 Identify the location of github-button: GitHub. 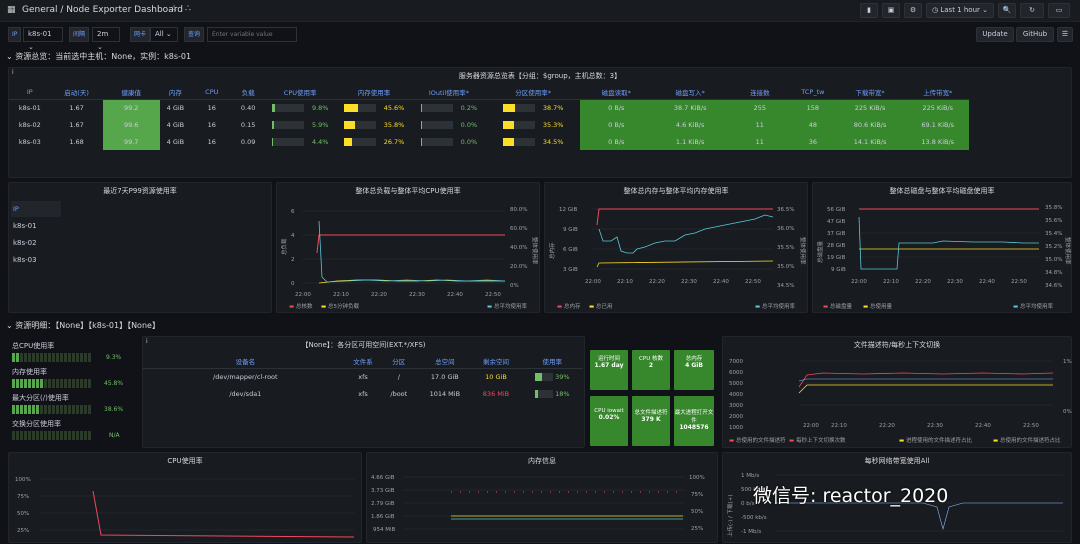
(1035, 34).